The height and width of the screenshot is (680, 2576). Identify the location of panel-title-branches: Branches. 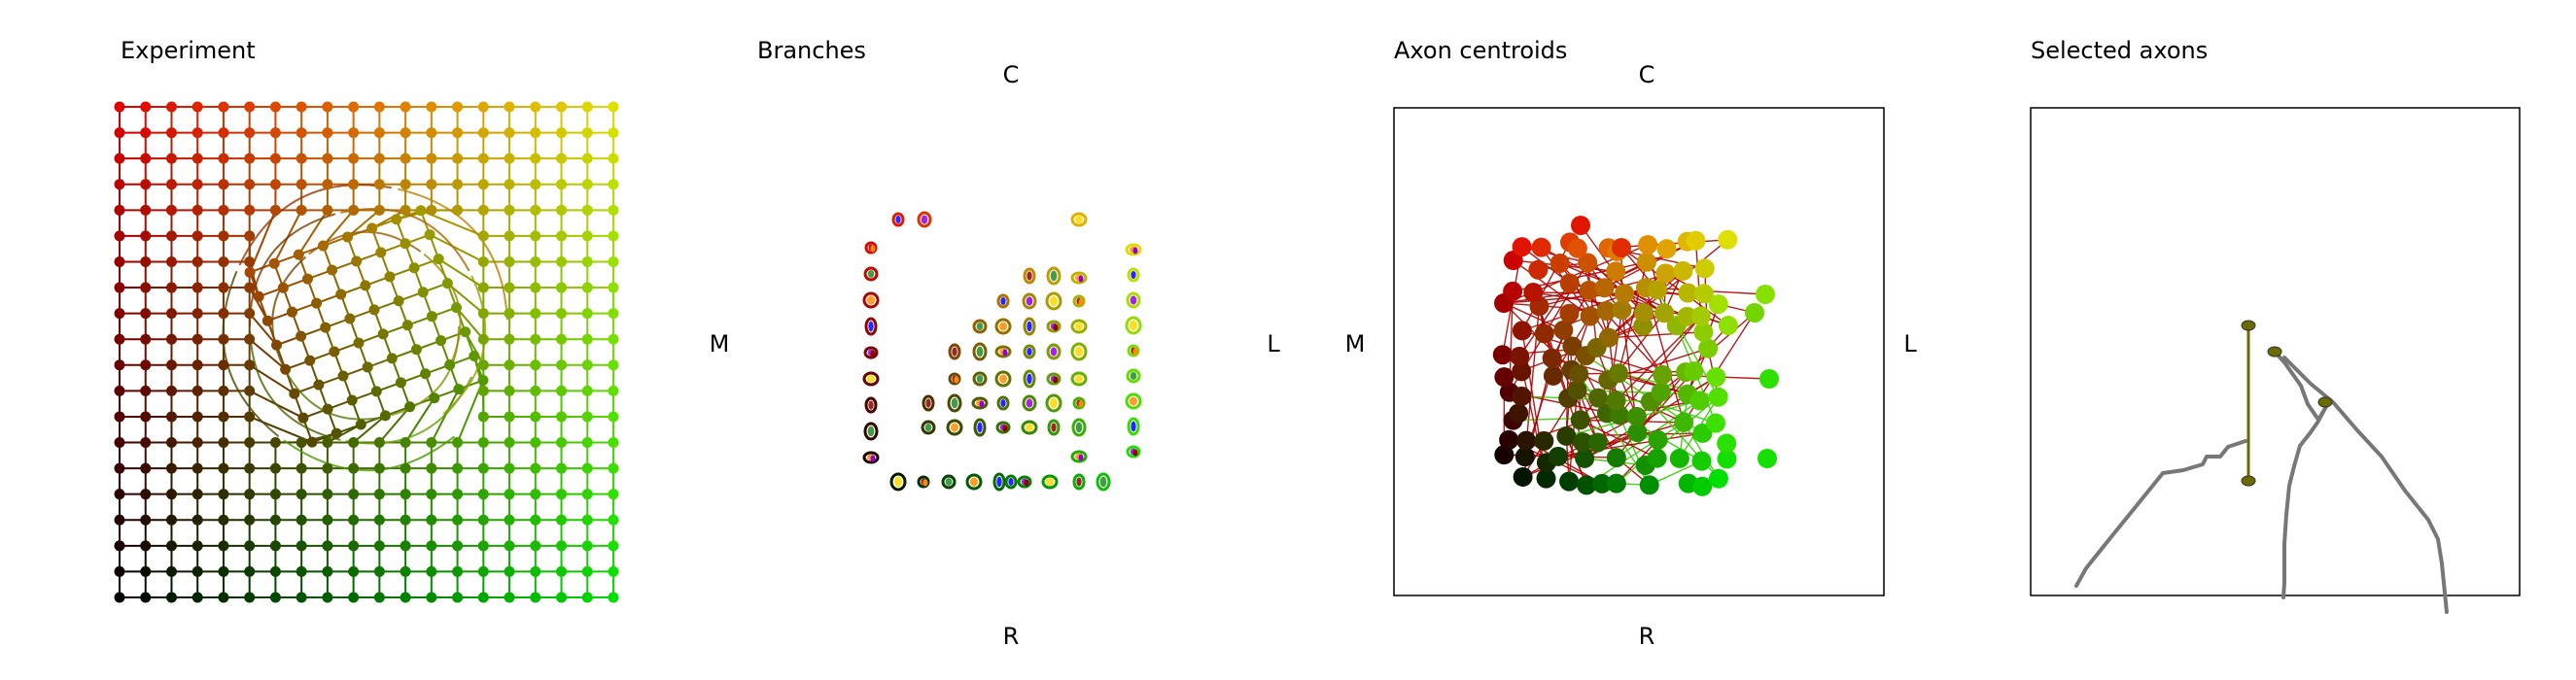
(811, 50).